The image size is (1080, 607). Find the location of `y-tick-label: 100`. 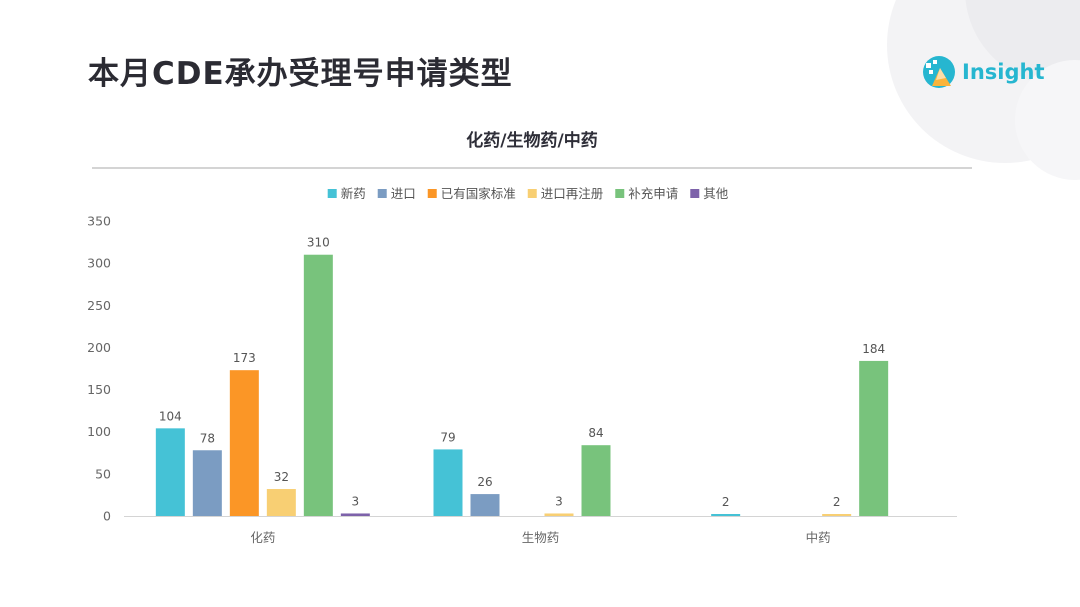

y-tick-label: 100 is located at coordinates (99, 431).